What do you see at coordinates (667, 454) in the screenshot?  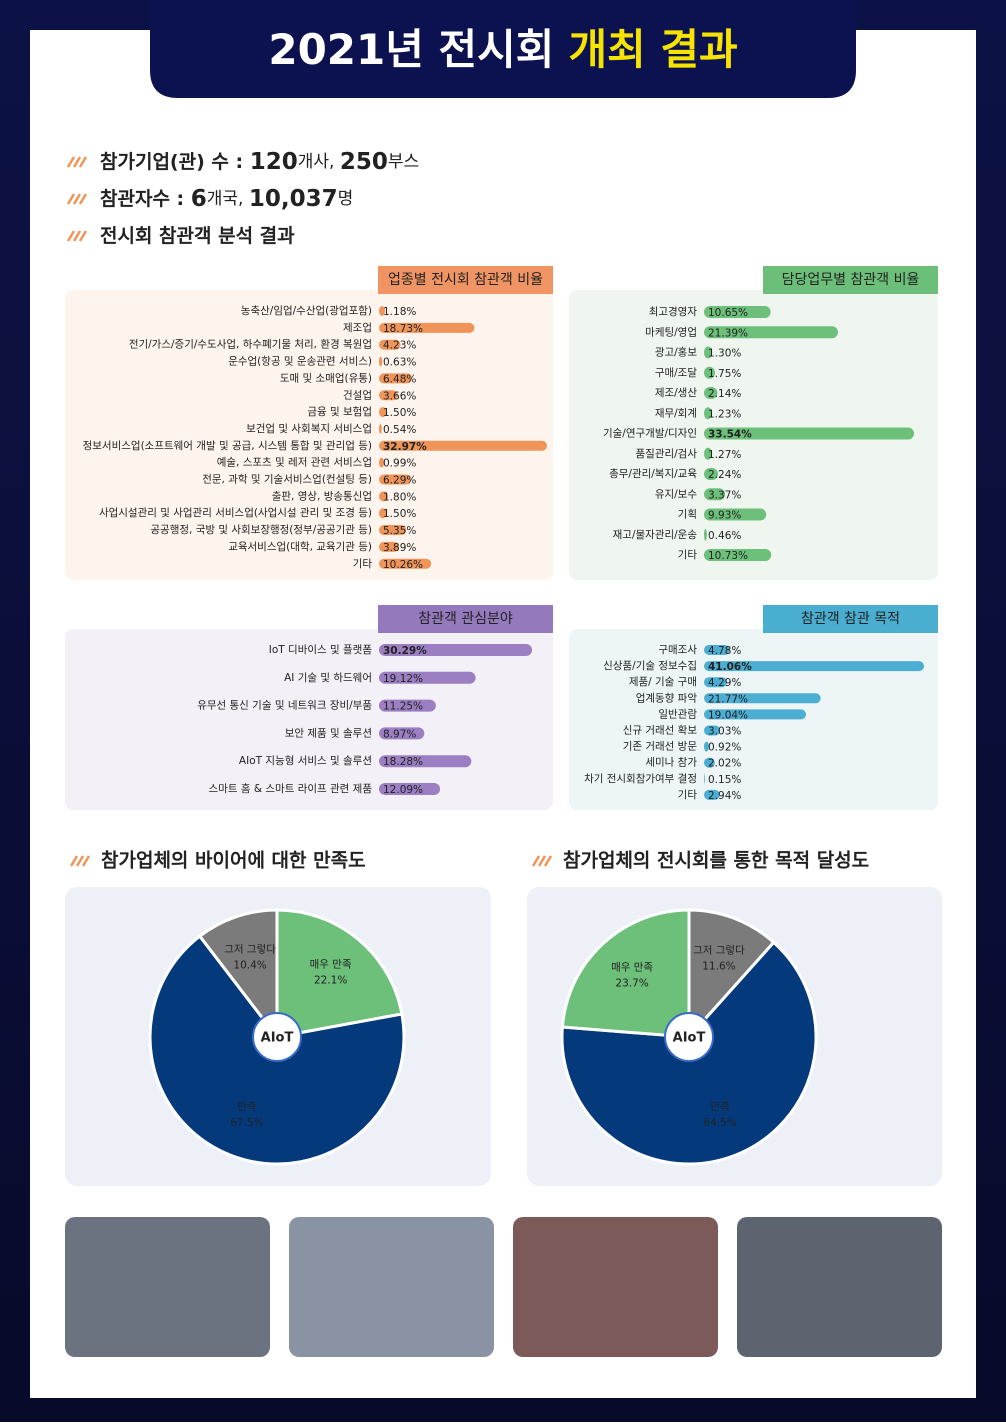 I see `category-label: 품질관리/검사` at bounding box center [667, 454].